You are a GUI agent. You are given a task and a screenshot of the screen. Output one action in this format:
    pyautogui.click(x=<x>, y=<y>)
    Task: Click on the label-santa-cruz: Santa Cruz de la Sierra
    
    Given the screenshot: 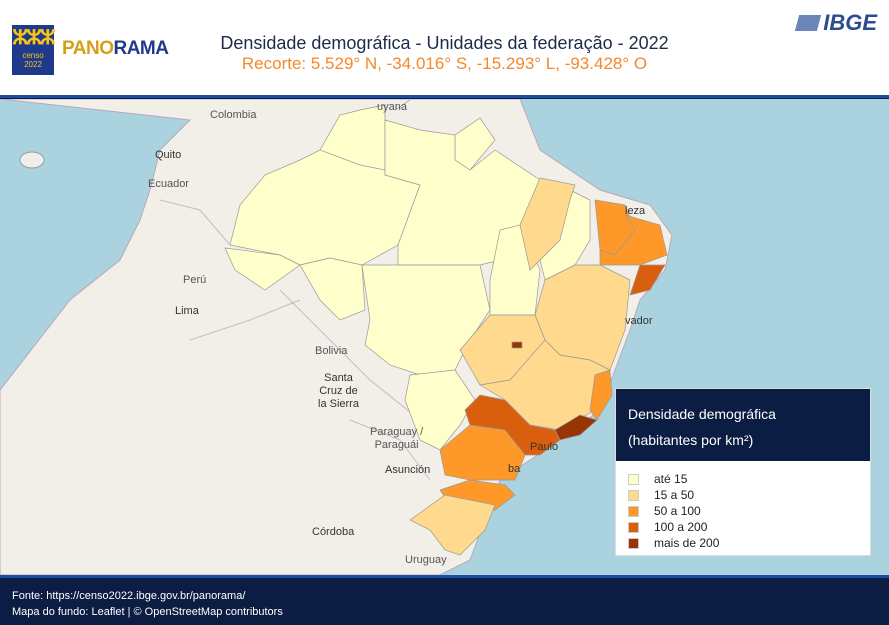 What is the action you would take?
    pyautogui.click(x=338, y=391)
    